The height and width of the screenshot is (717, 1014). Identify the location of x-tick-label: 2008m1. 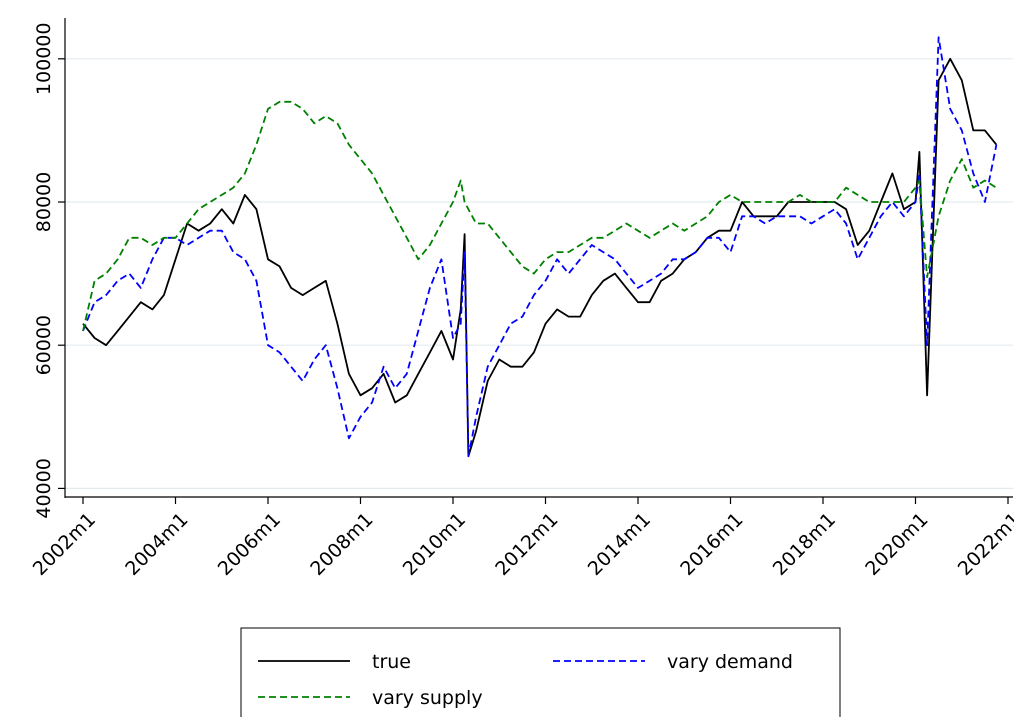
(341, 544).